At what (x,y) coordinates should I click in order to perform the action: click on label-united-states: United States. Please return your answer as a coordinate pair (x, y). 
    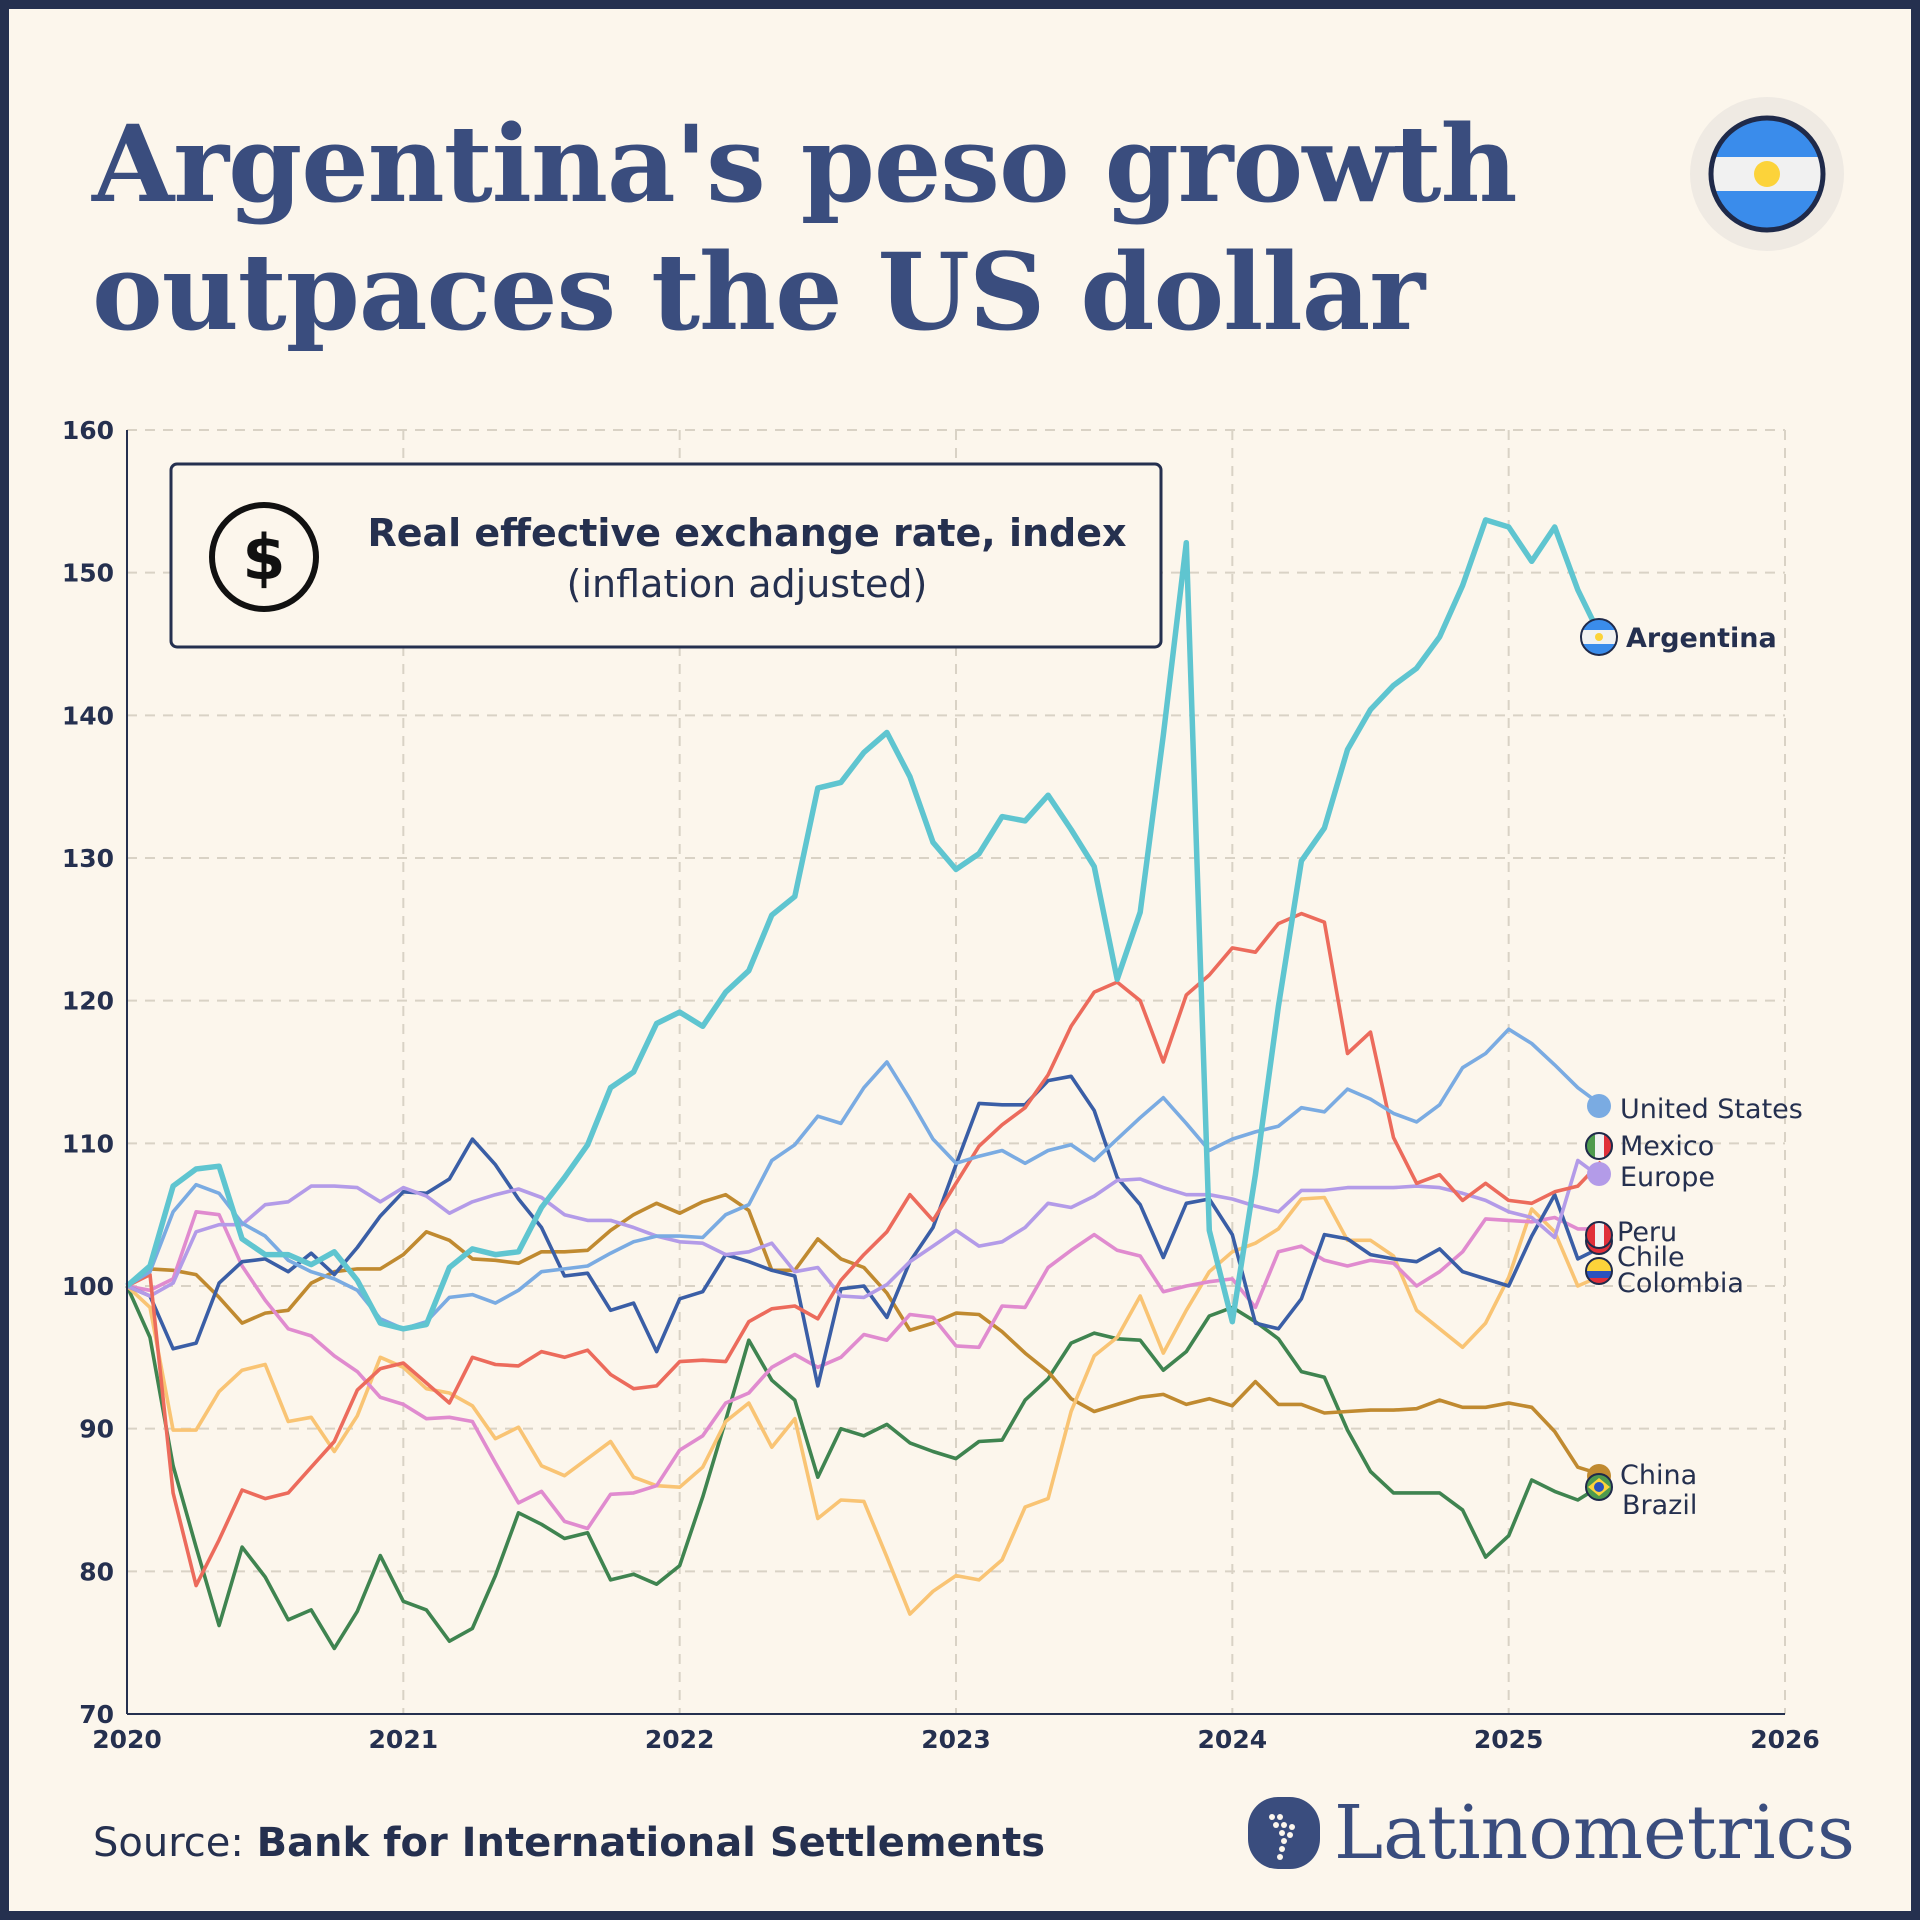
    Looking at the image, I should click on (1711, 1109).